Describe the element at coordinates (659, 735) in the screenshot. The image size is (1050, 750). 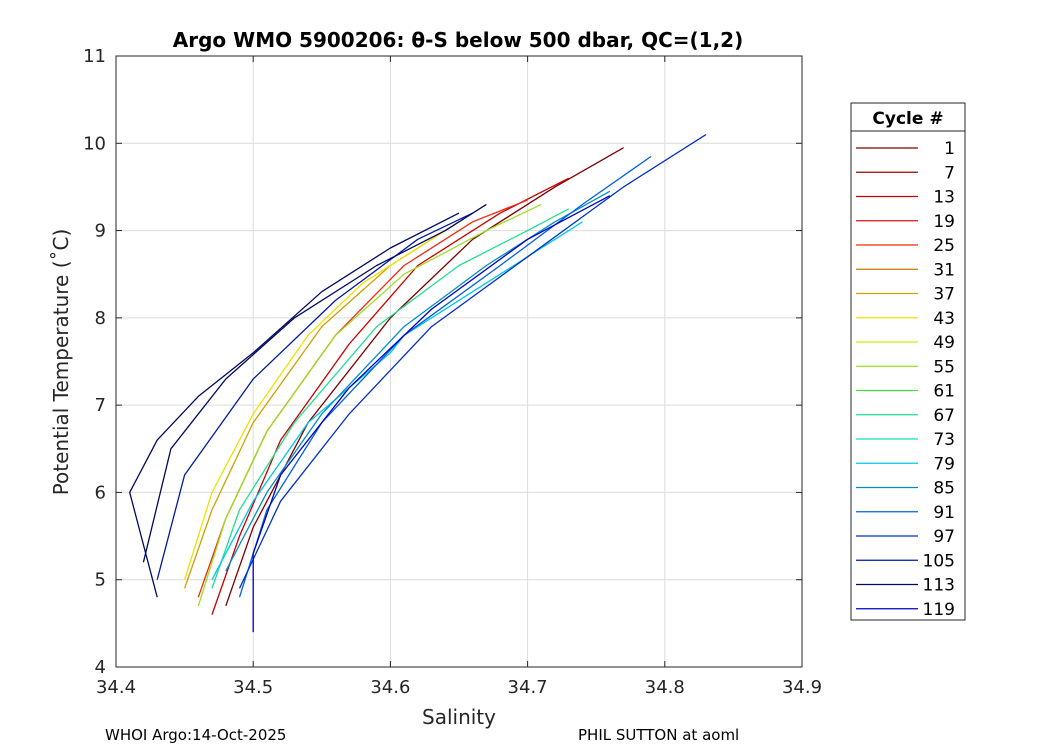
I see `footer-credit: PHIL SUTTON at aoml` at that location.